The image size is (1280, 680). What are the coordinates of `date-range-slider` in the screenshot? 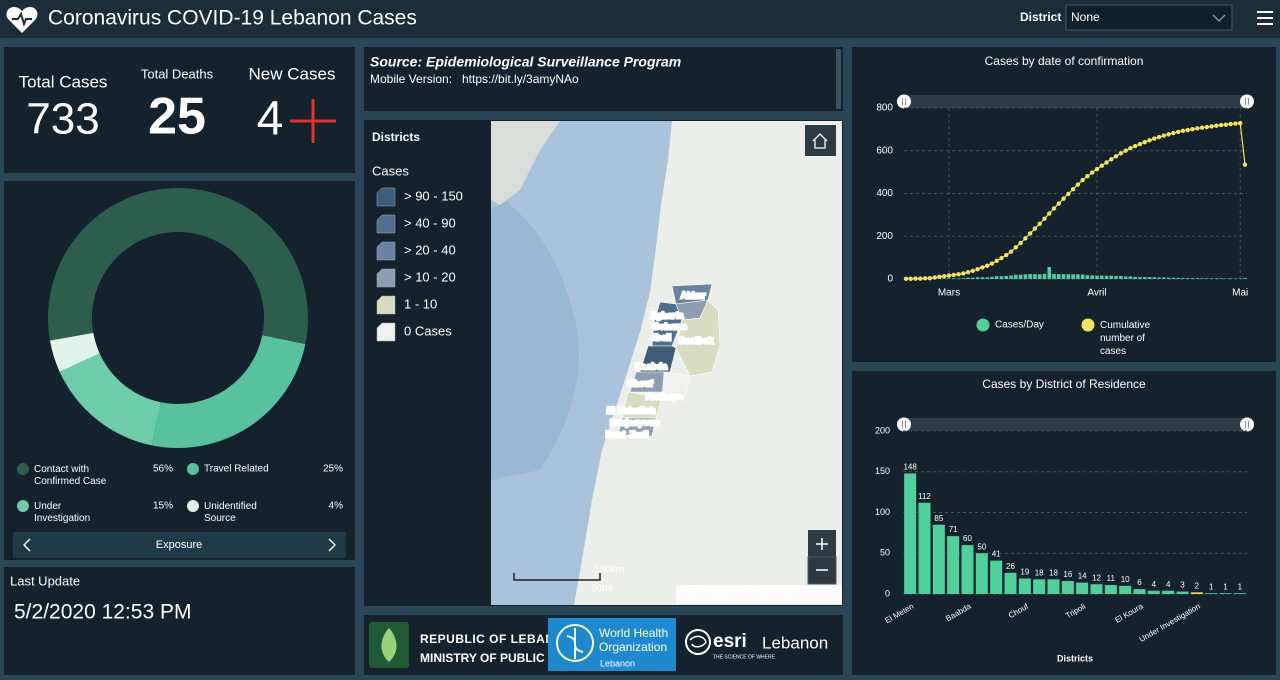 It's located at (1075, 101).